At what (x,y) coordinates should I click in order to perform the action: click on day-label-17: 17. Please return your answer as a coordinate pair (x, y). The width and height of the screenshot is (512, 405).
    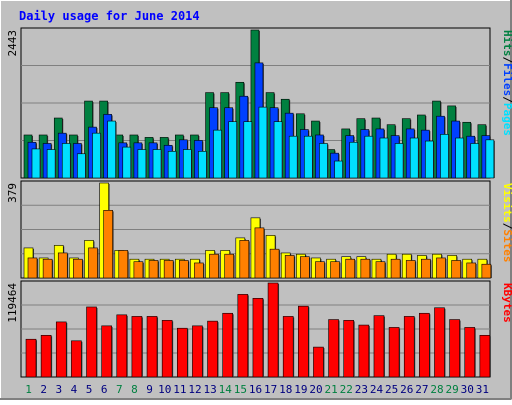
    Looking at the image, I should click on (270, 389).